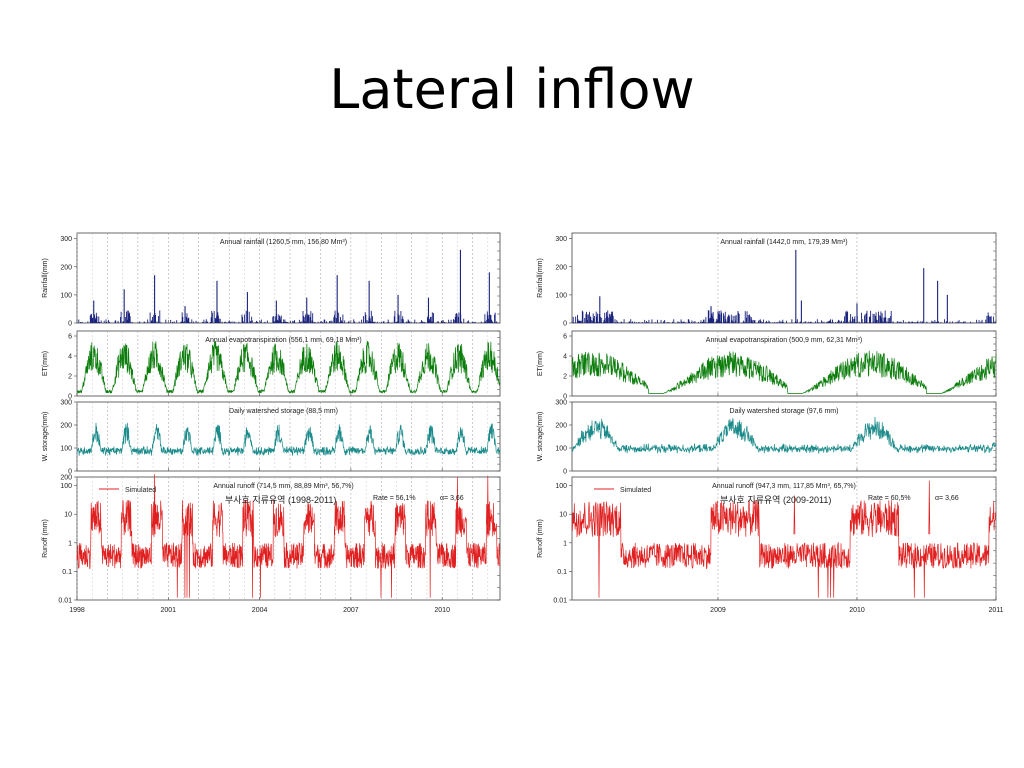 This screenshot has width=1024, height=768. What do you see at coordinates (169, 610) in the screenshot?
I see `x-tick-label: 2001` at bounding box center [169, 610].